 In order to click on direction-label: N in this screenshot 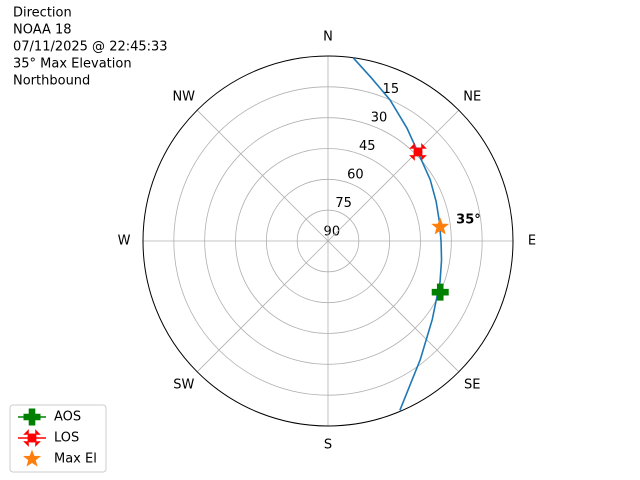, I will do `click(328, 37)`.